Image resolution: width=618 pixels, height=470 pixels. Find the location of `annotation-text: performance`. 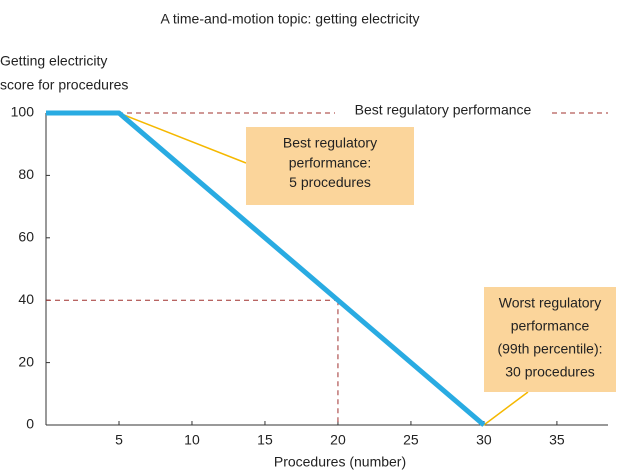

annotation-text: performance is located at coordinates (550, 326).